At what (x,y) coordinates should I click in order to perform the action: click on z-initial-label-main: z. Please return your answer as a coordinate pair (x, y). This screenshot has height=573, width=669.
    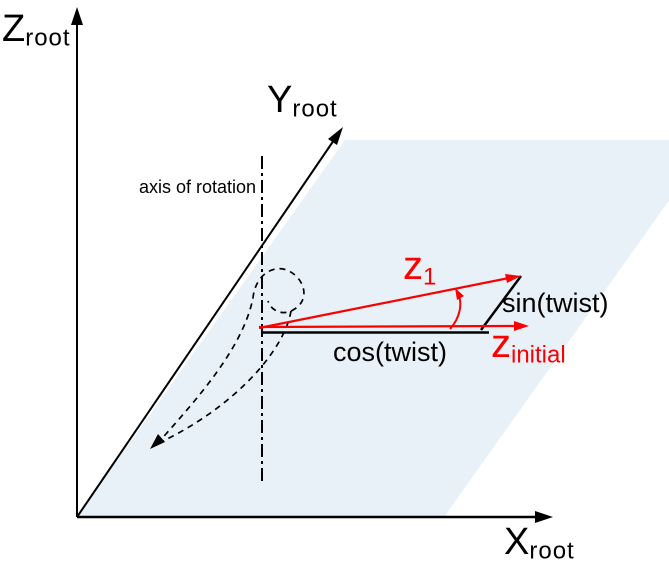
    Looking at the image, I should click on (501, 344).